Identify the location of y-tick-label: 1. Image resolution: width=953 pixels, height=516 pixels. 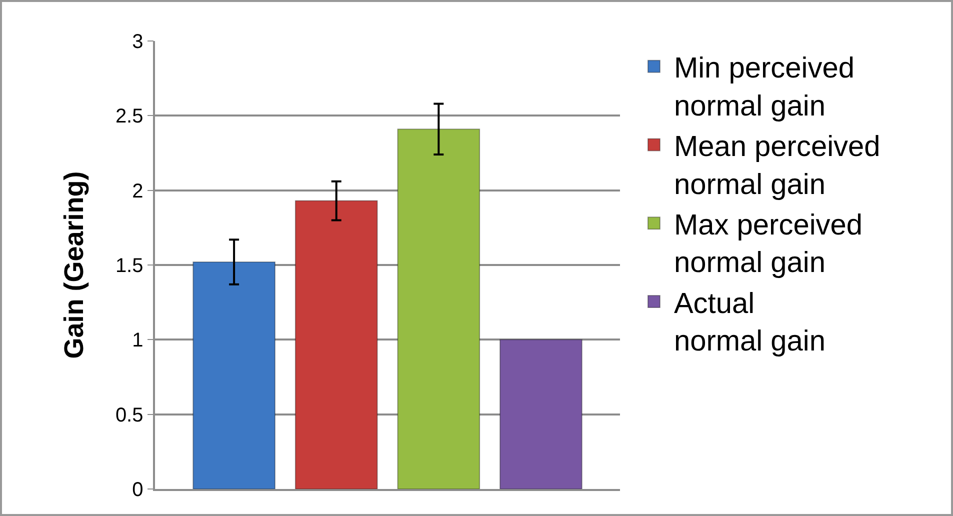
(138, 341).